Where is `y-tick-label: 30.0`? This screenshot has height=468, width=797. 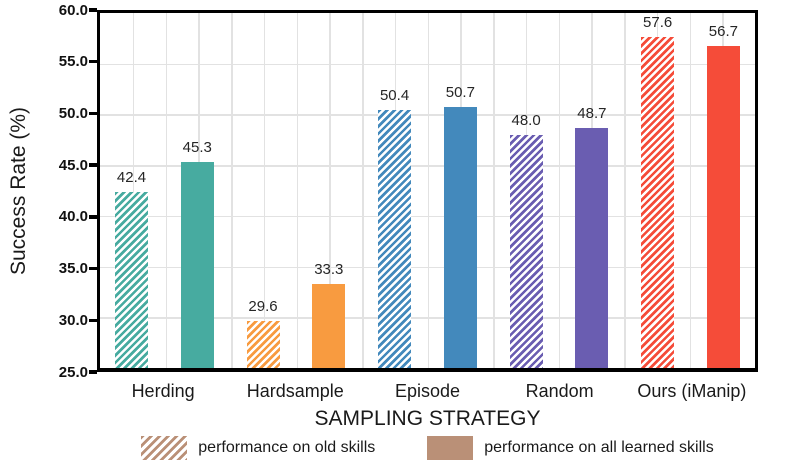
y-tick-label: 30.0 is located at coordinates (73, 320).